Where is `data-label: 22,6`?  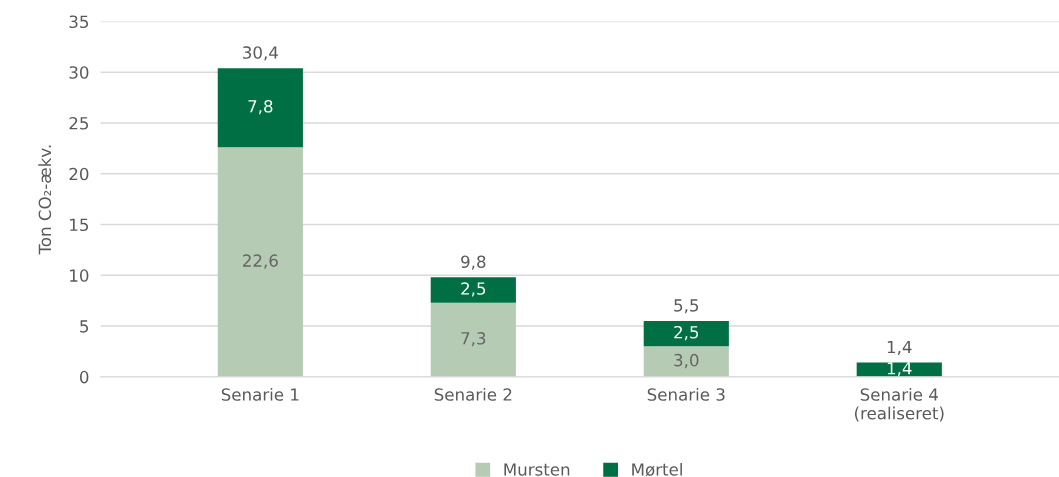
data-label: 22,6 is located at coordinates (260, 261).